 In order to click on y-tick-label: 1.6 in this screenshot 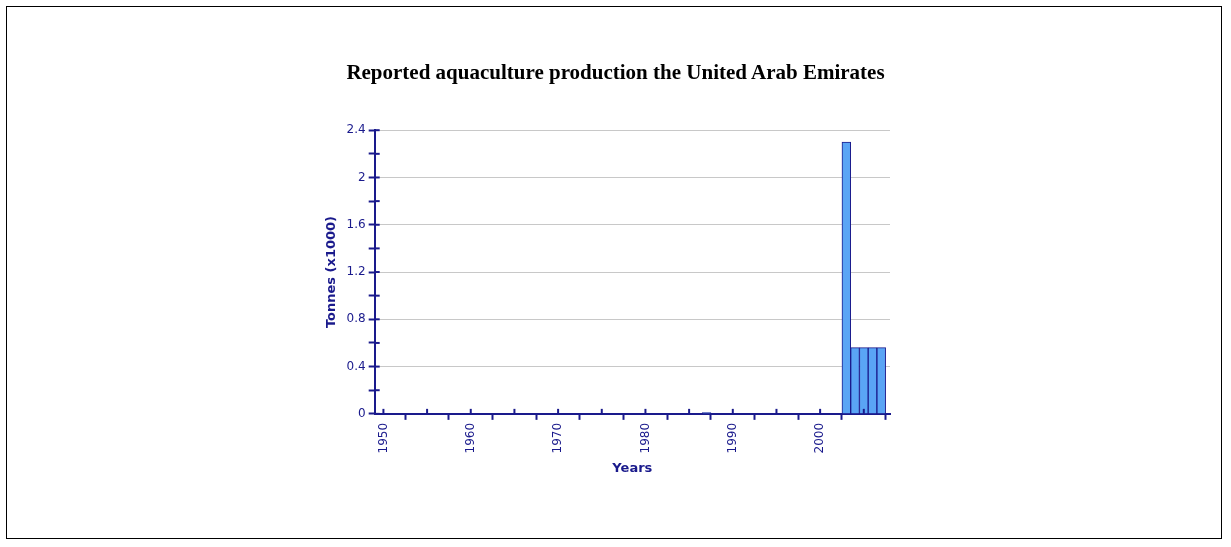, I will do `click(356, 223)`.